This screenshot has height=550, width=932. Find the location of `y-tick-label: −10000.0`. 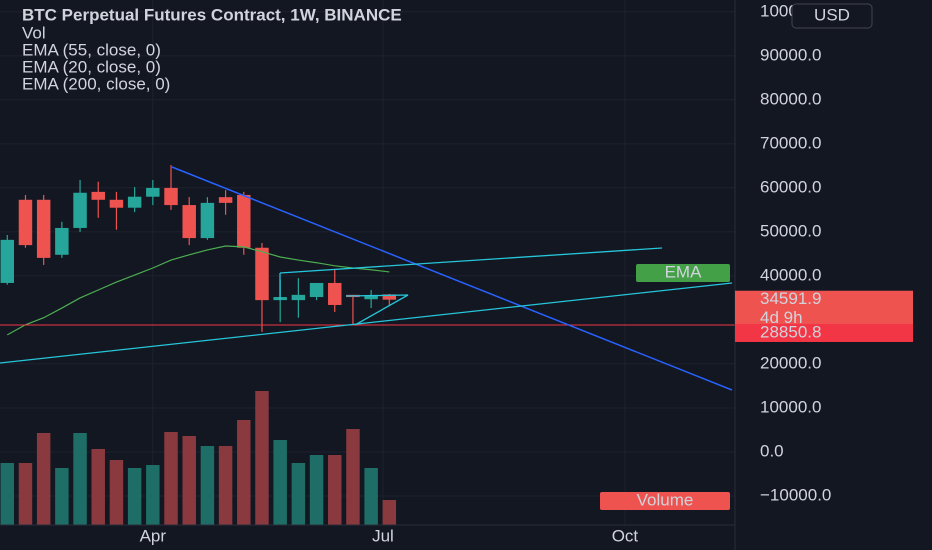

y-tick-label: −10000.0 is located at coordinates (795, 494).